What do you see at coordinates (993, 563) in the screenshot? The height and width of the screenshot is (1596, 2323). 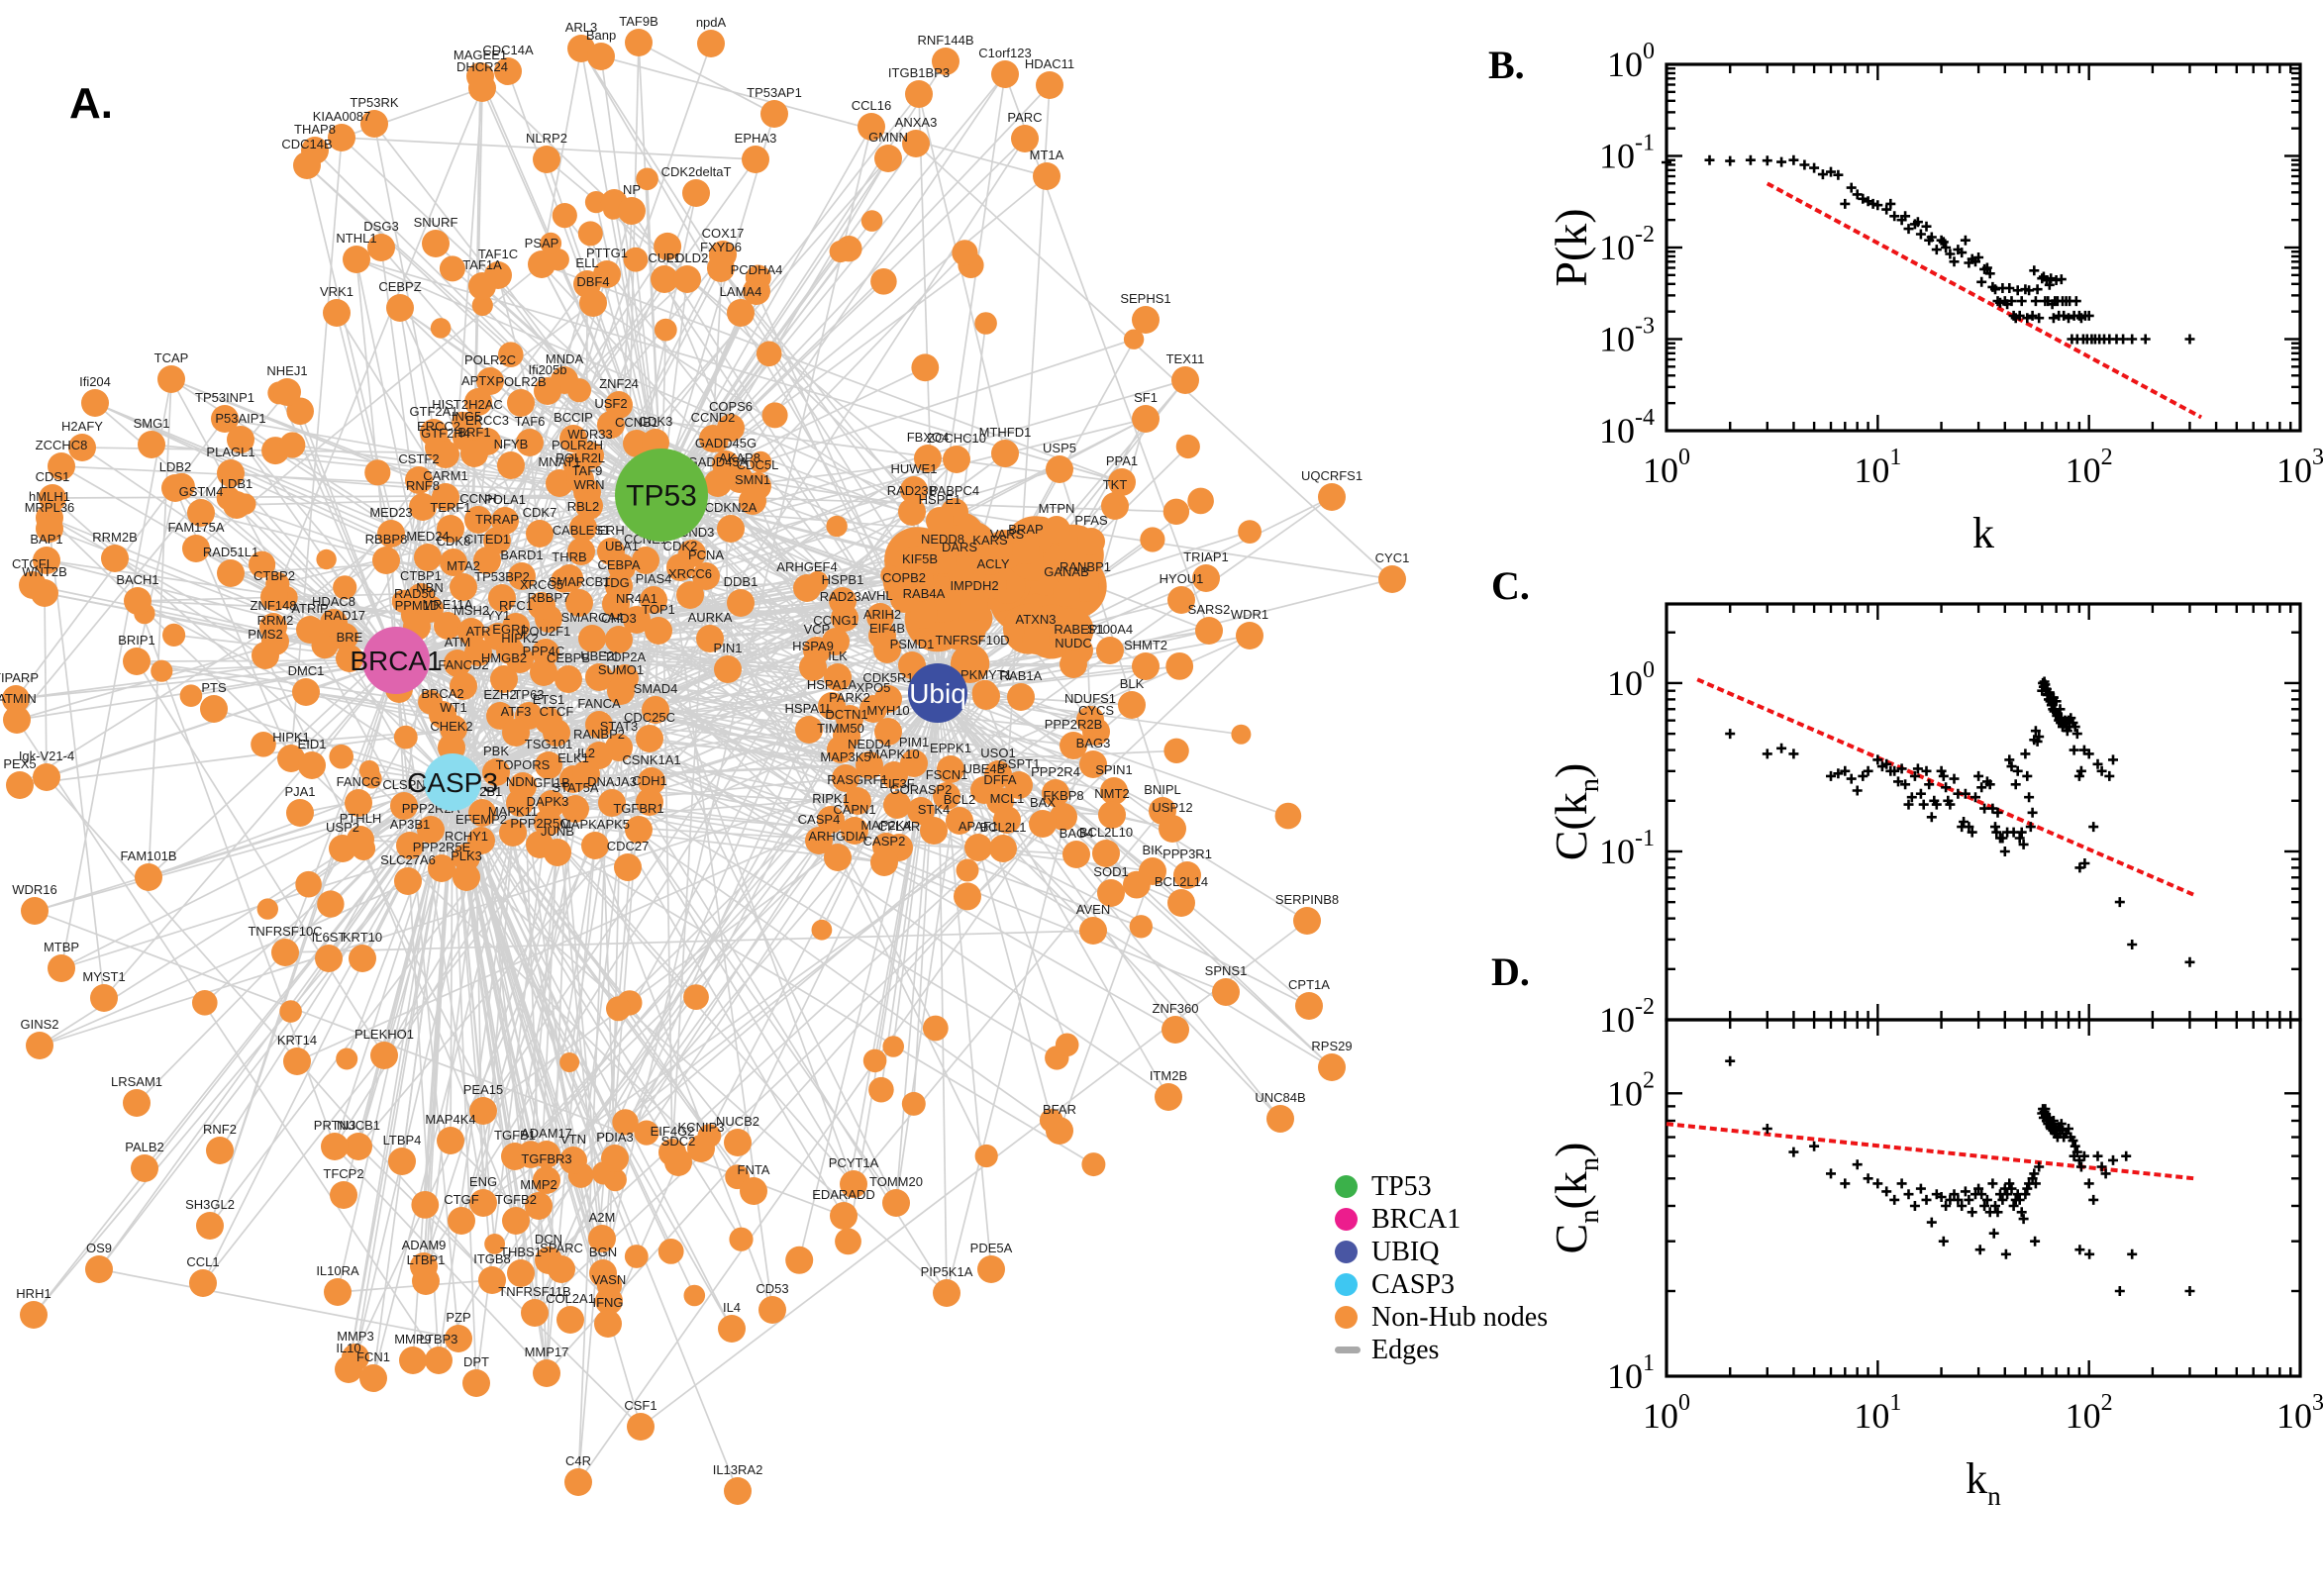 I see `svg-text: ACLY` at bounding box center [993, 563].